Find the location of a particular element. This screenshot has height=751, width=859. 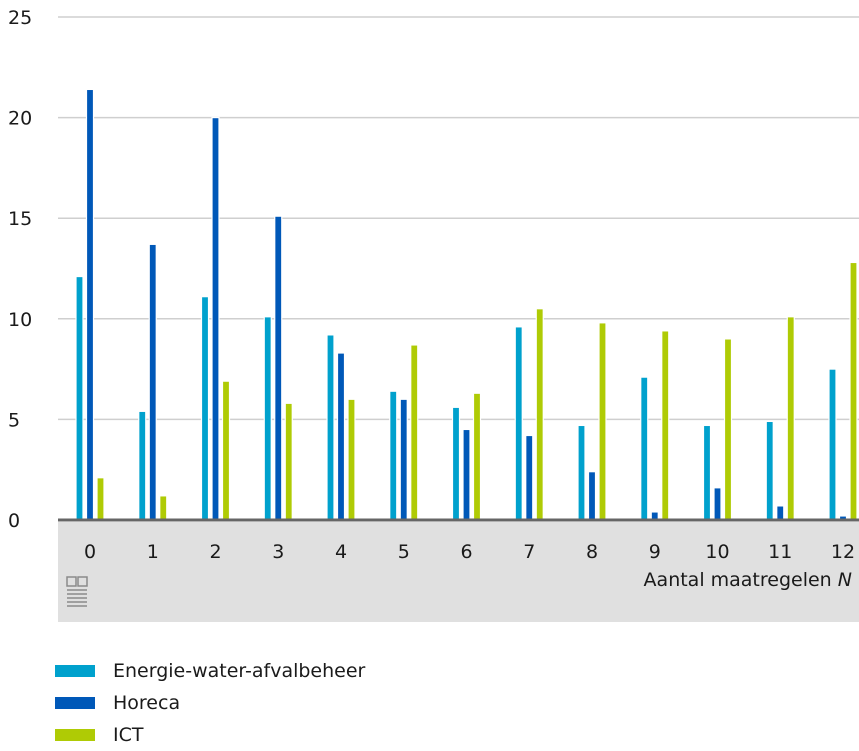

x-tick-label: 11 is located at coordinates (780, 552).